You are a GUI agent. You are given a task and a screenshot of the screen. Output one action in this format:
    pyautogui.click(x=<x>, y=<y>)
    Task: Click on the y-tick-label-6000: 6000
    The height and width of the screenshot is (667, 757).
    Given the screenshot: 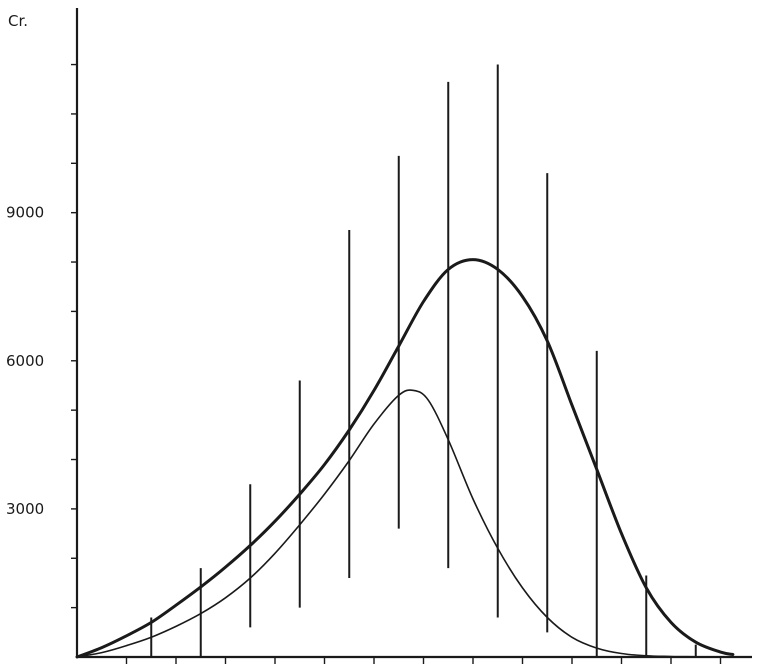 What is the action you would take?
    pyautogui.click(x=25, y=361)
    